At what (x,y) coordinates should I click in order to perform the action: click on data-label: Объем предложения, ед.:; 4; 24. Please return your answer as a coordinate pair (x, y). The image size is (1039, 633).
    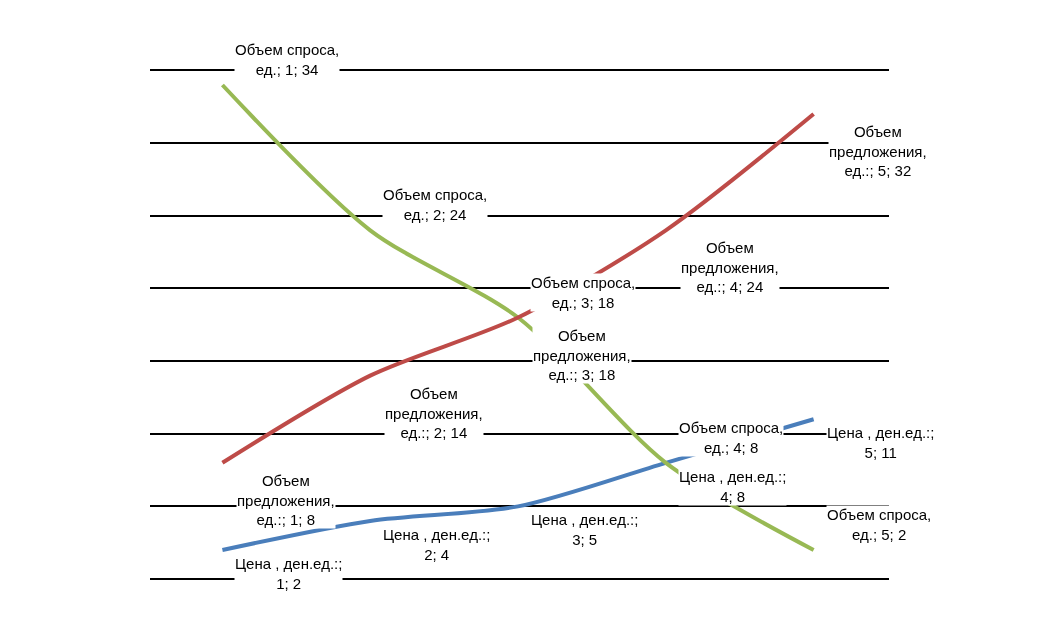
    Looking at the image, I should click on (730, 267).